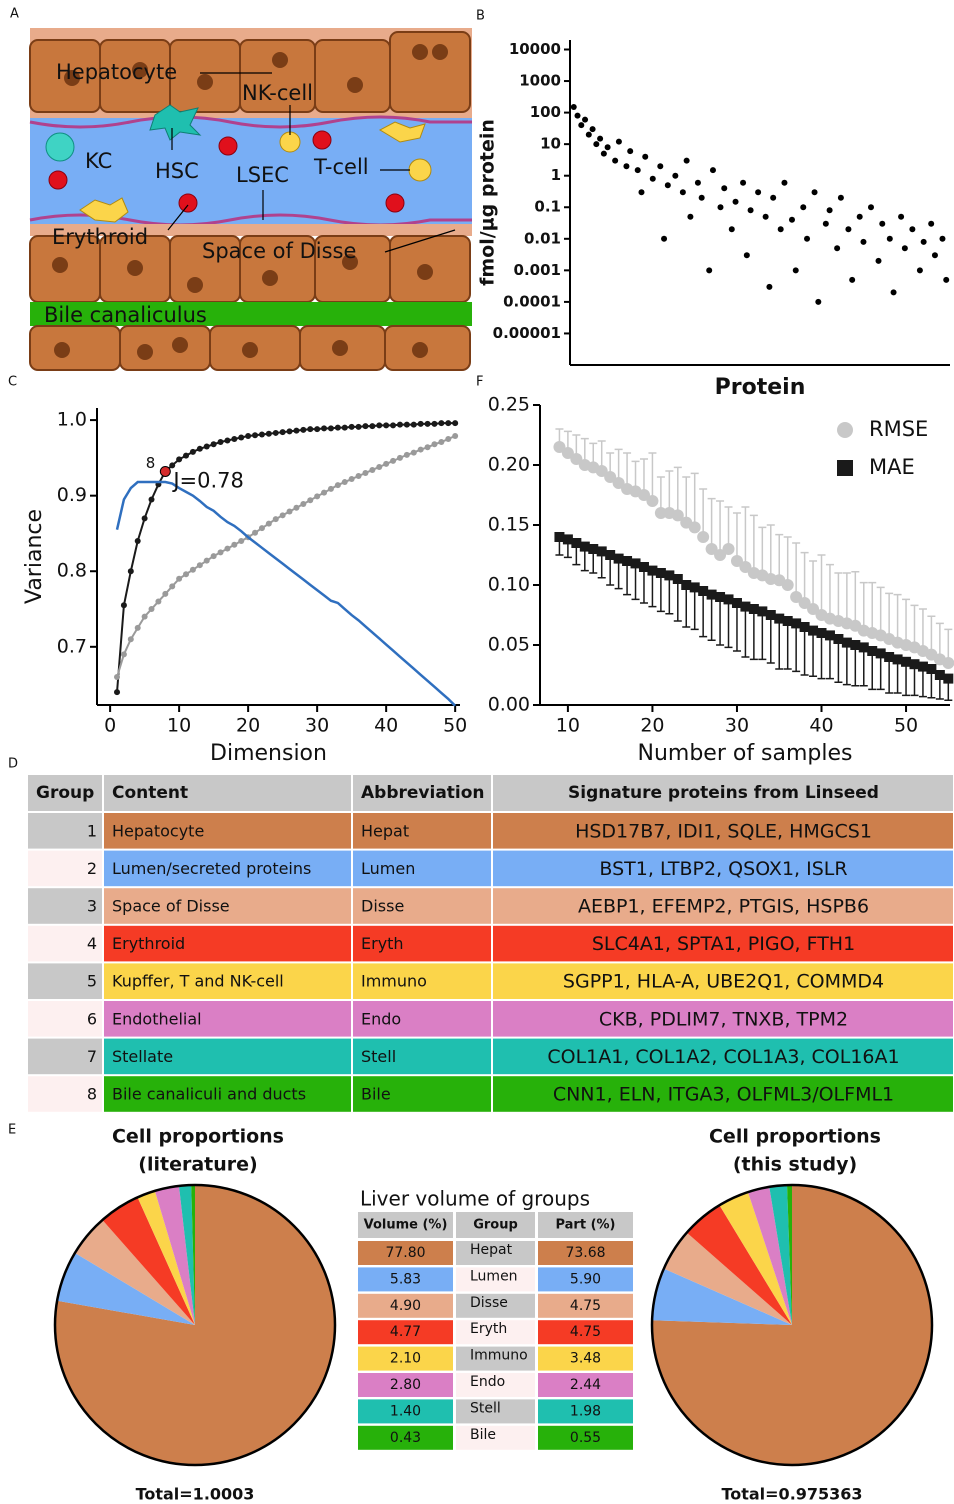 This screenshot has height=1504, width=954. What do you see at coordinates (527, 333) in the screenshot?
I see `y-tick-label: 0.00001` at bounding box center [527, 333].